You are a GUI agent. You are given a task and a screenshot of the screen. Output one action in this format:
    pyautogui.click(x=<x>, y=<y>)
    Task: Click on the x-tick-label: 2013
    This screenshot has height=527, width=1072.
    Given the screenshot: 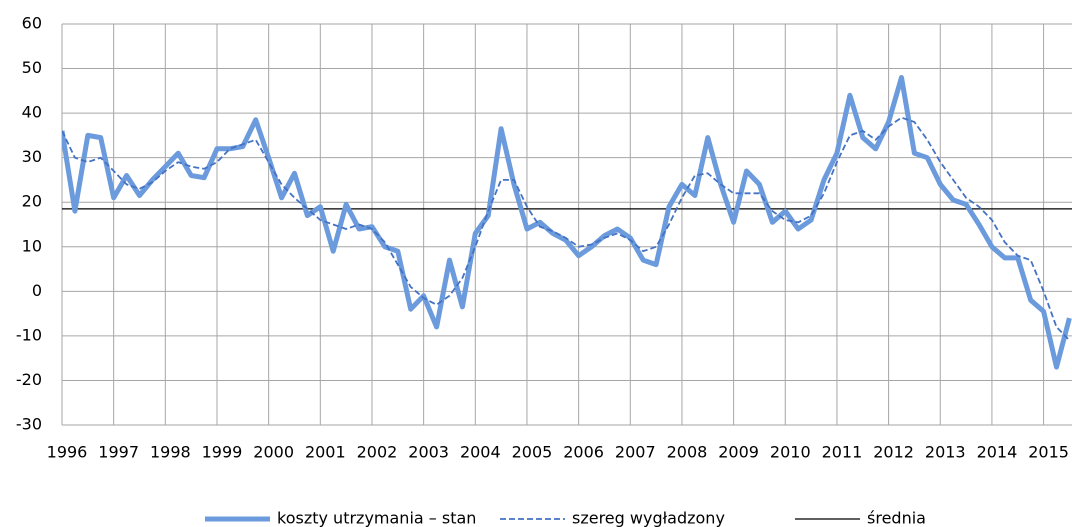 What is the action you would take?
    pyautogui.click(x=945, y=452)
    